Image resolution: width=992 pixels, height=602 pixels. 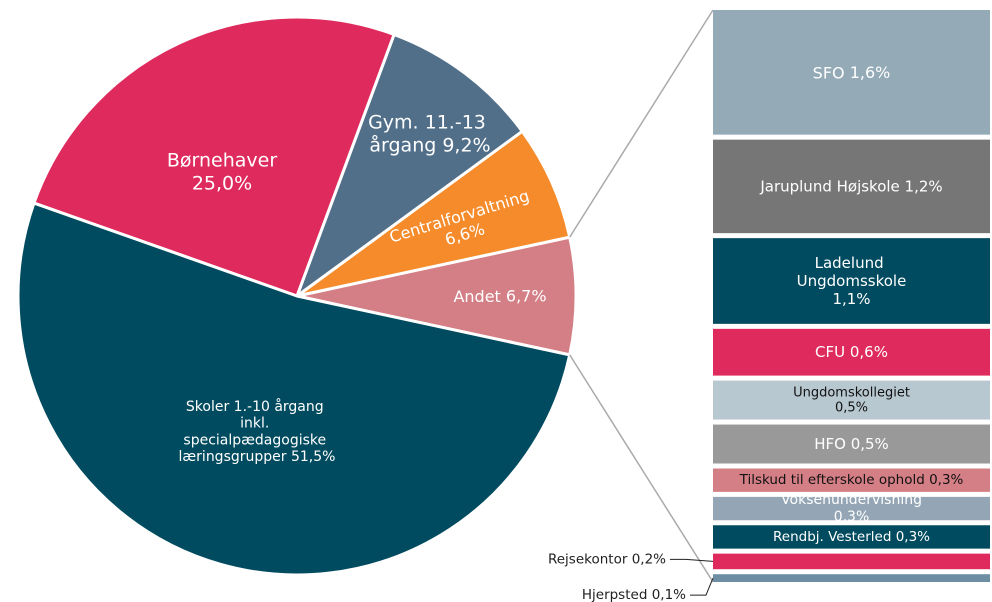 I want to click on slice-label: Andet, so click(x=476, y=296).